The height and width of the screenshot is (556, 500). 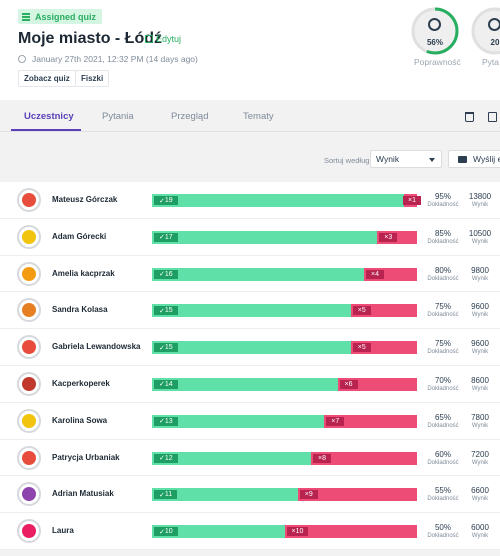 I want to click on accuracy-cell: 70% Dokładność, so click(x=443, y=384).